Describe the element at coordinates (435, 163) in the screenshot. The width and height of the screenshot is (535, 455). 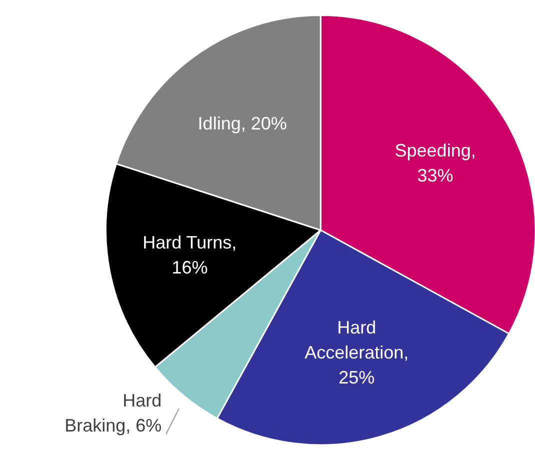
I see `slice-label: Speeding, 33%` at that location.